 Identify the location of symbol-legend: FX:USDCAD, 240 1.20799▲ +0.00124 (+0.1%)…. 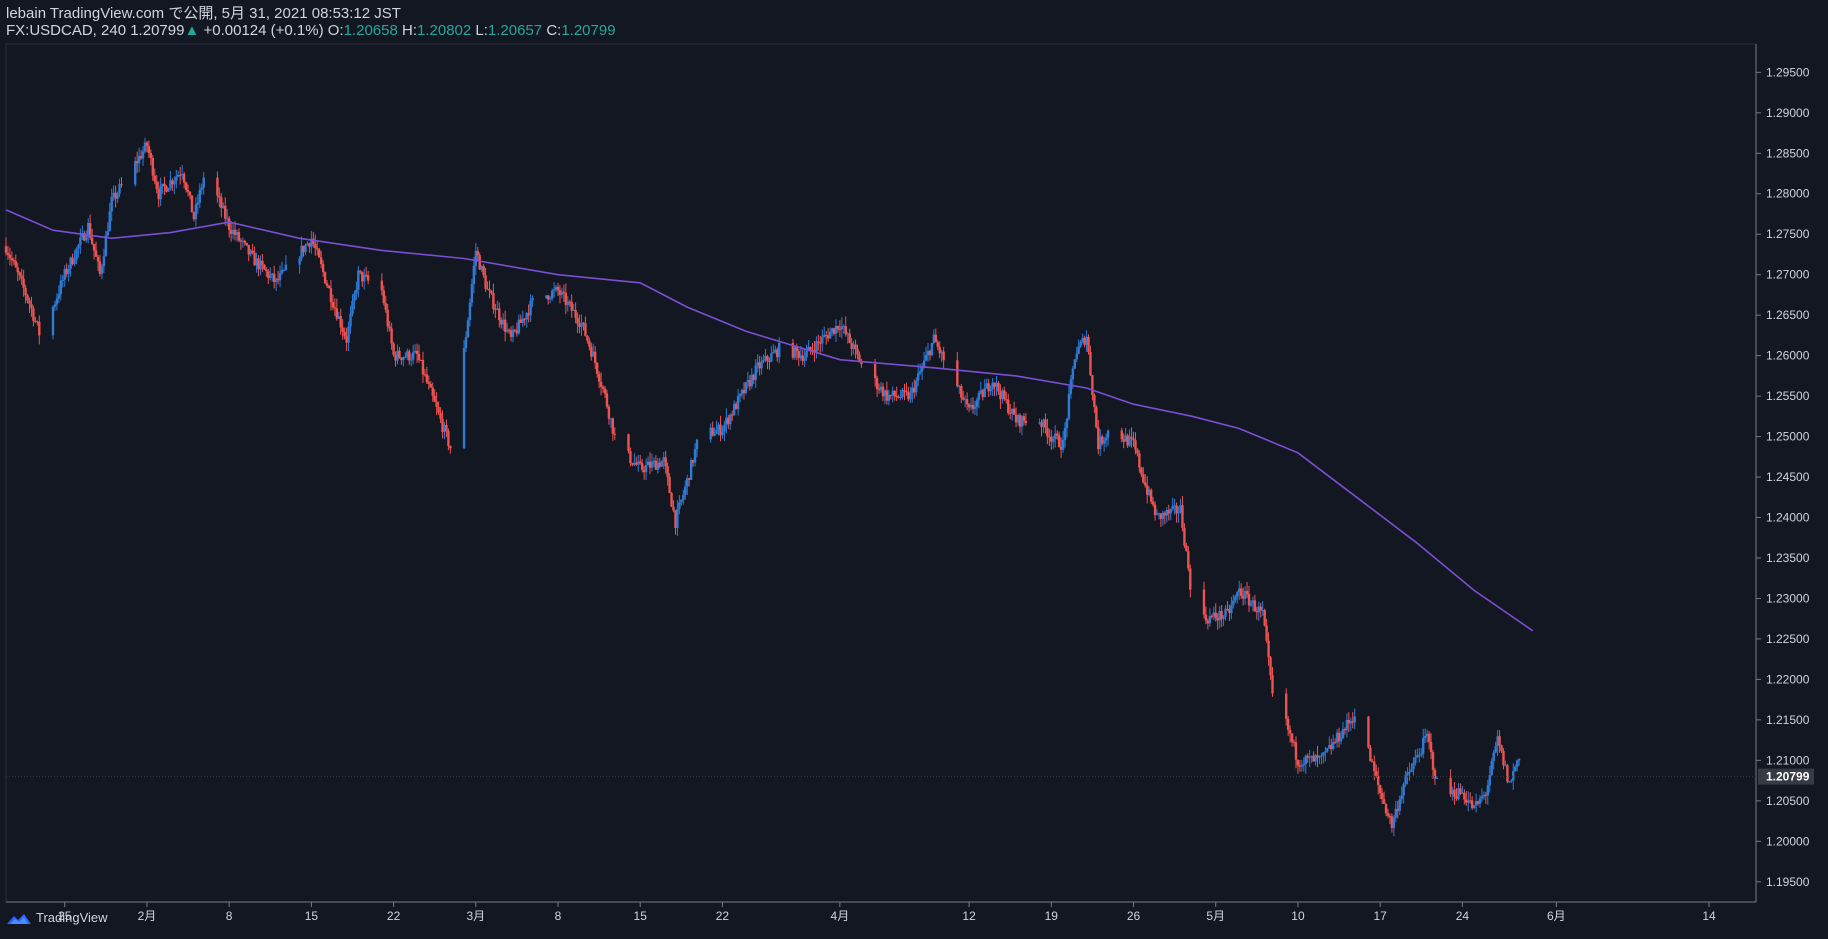
(311, 31).